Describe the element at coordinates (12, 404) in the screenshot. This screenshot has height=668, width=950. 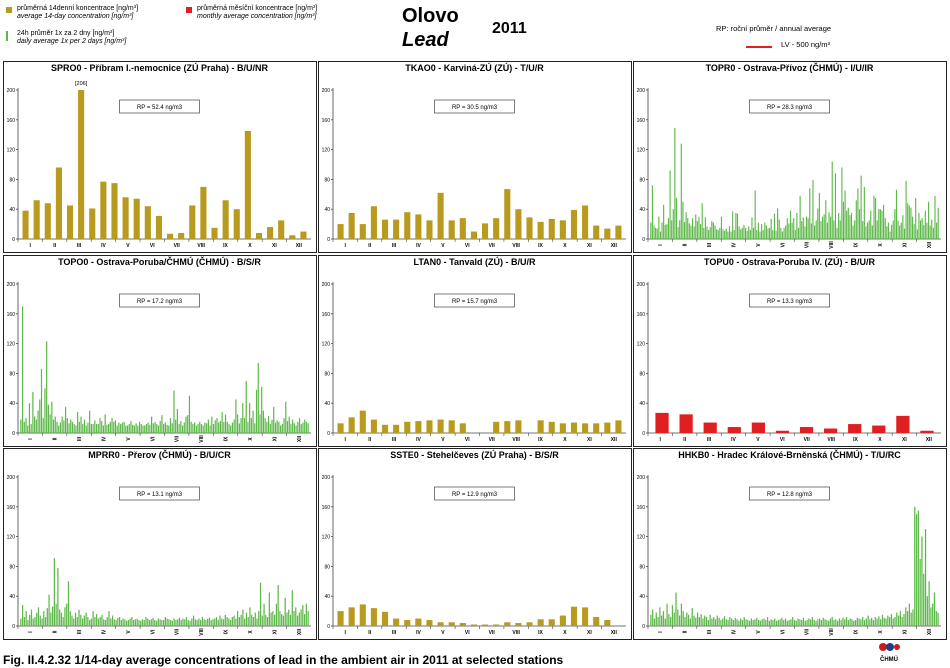
I see `y-tick-label: 40` at that location.